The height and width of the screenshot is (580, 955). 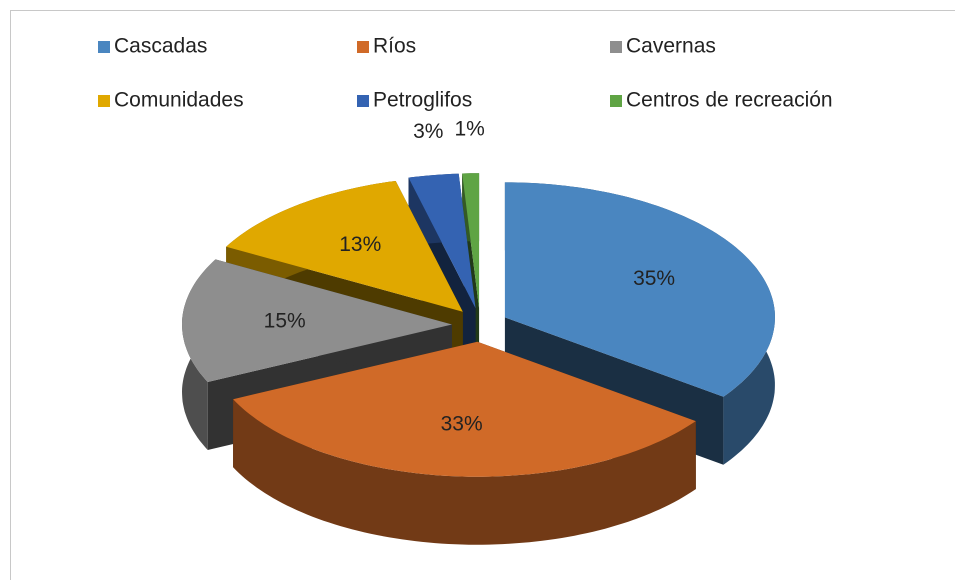 I want to click on data-label: 15%, so click(x=285, y=320).